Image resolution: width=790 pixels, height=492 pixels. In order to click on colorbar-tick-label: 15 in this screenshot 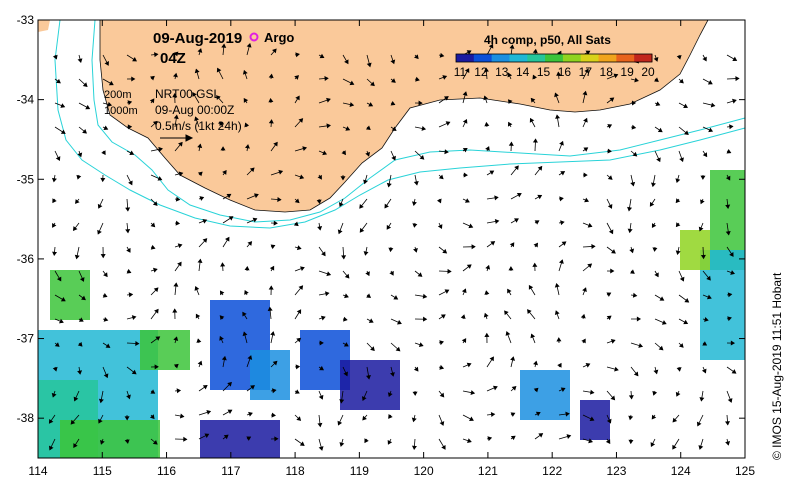, I will do `click(544, 72)`.